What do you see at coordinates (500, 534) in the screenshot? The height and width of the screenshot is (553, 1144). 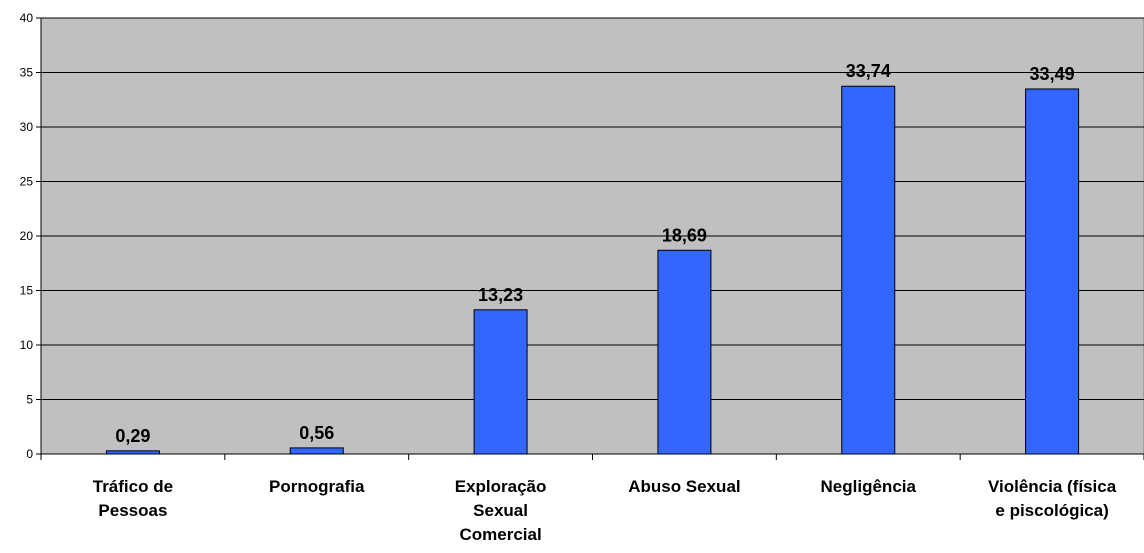 I see `category-label: Comercial` at bounding box center [500, 534].